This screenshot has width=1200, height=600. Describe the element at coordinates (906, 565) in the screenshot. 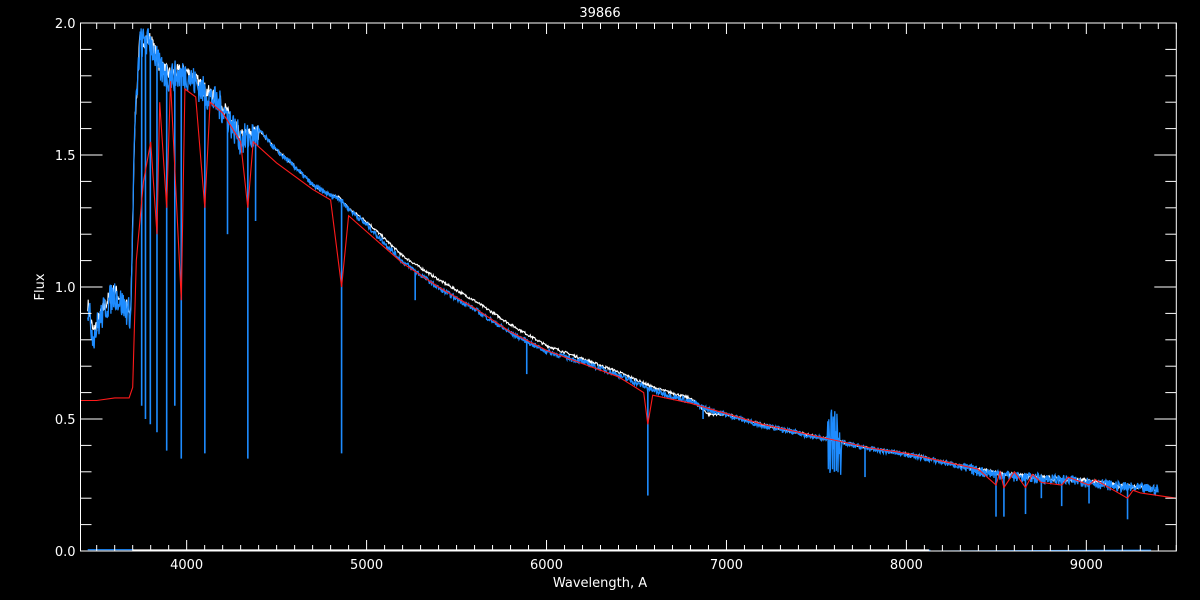

I see `x-tick-label: 8000` at that location.